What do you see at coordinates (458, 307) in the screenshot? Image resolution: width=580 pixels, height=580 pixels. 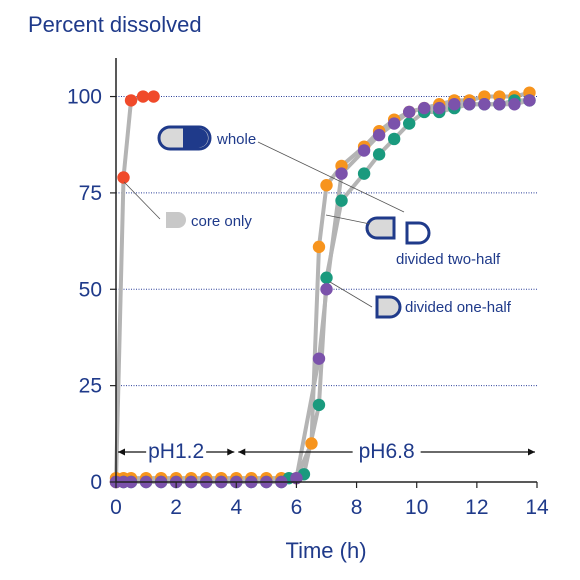 I see `label-divided-one-half: divided one-half` at bounding box center [458, 307].